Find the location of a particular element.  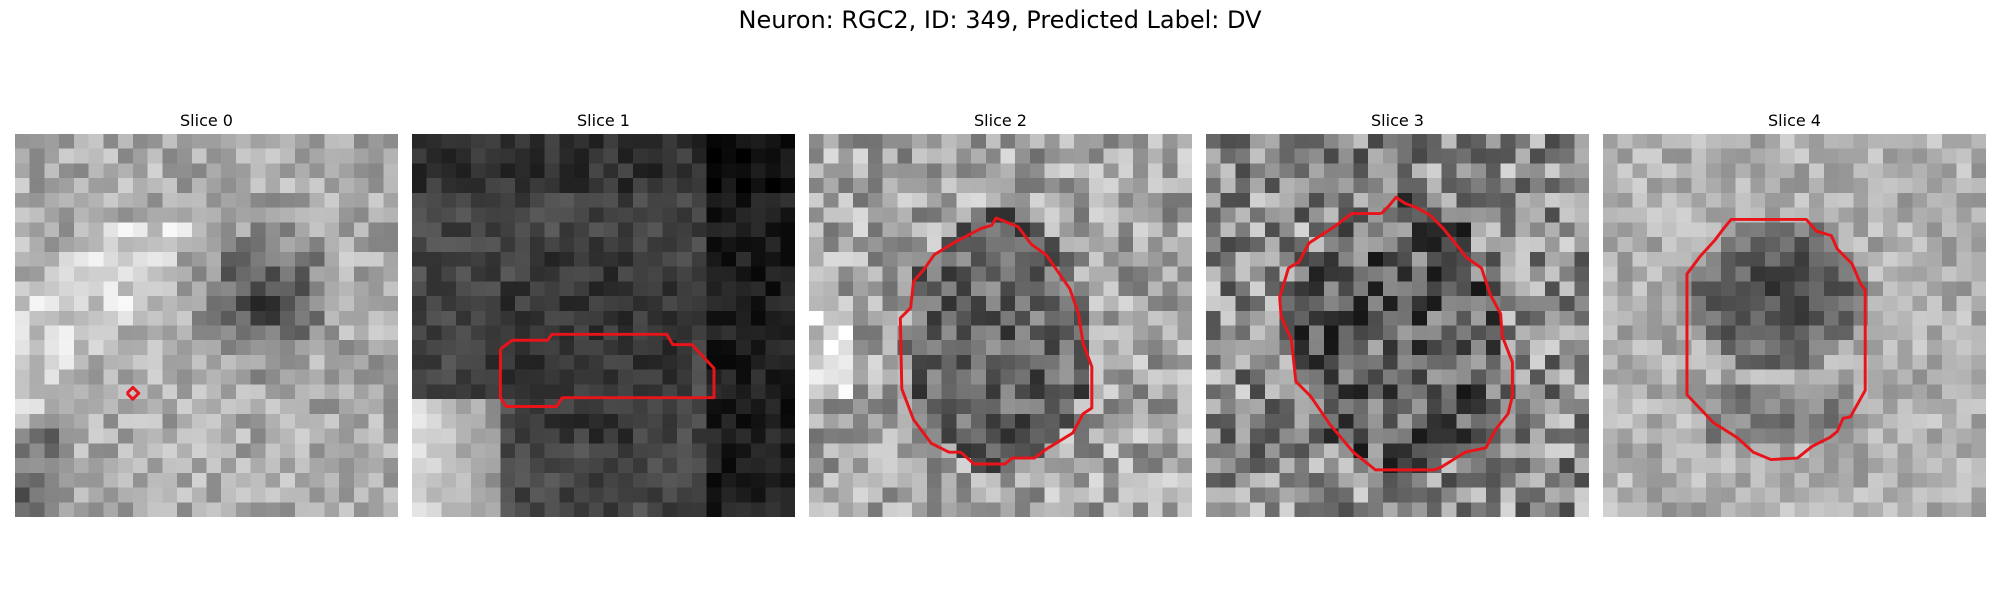

slice-title: Slice 0 is located at coordinates (206, 120).